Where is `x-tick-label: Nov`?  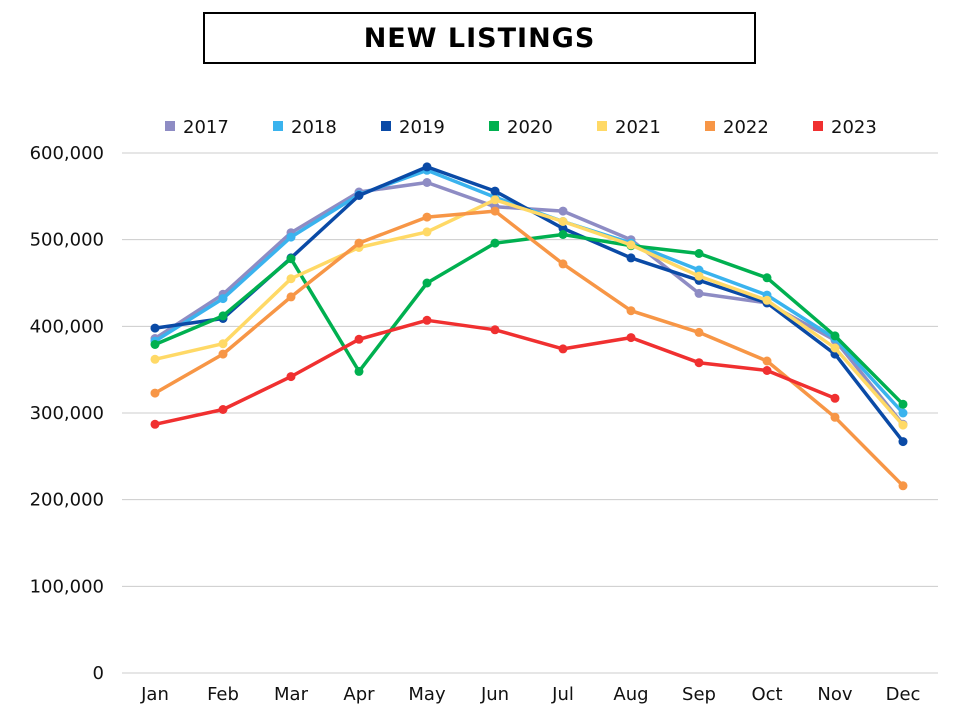
x-tick-label: Nov is located at coordinates (834, 694).